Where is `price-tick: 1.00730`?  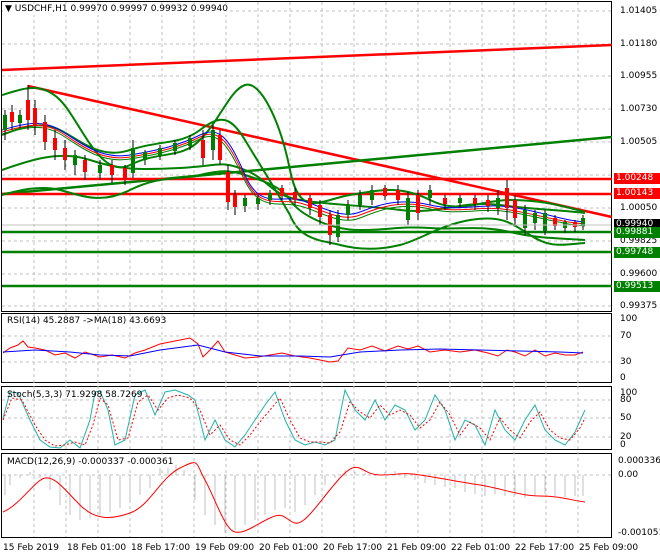
price-tick: 1.00730 is located at coordinates (639, 109).